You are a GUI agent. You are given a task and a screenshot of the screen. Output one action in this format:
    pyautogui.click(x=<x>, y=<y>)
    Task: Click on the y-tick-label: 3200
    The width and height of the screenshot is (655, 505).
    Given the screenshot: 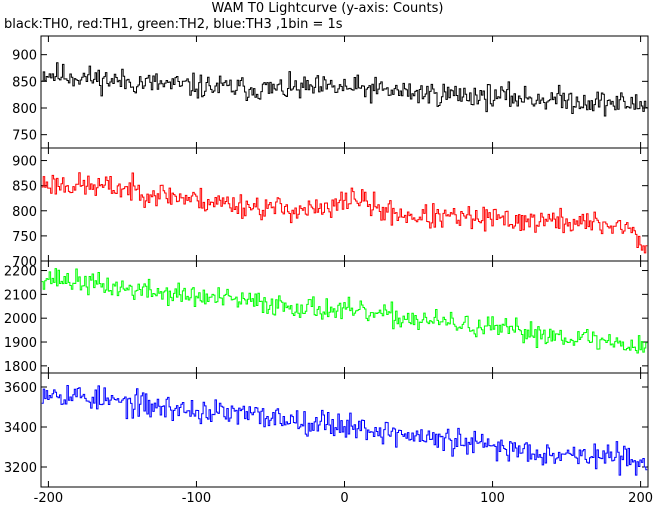 What is the action you would take?
    pyautogui.click(x=20, y=468)
    